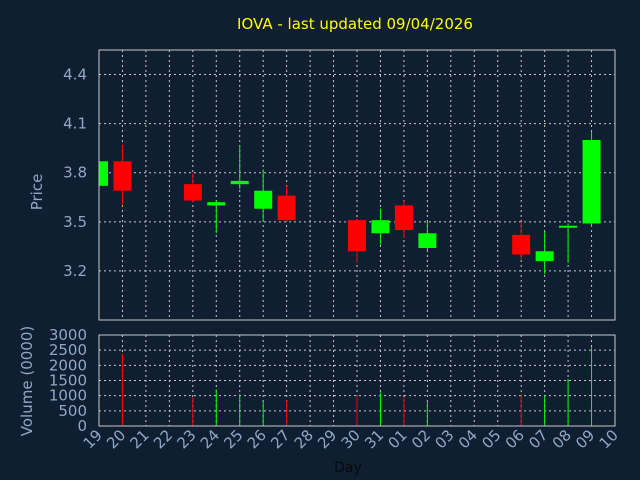  What do you see at coordinates (348, 468) in the screenshot?
I see `x-axis-title: Day` at bounding box center [348, 468].